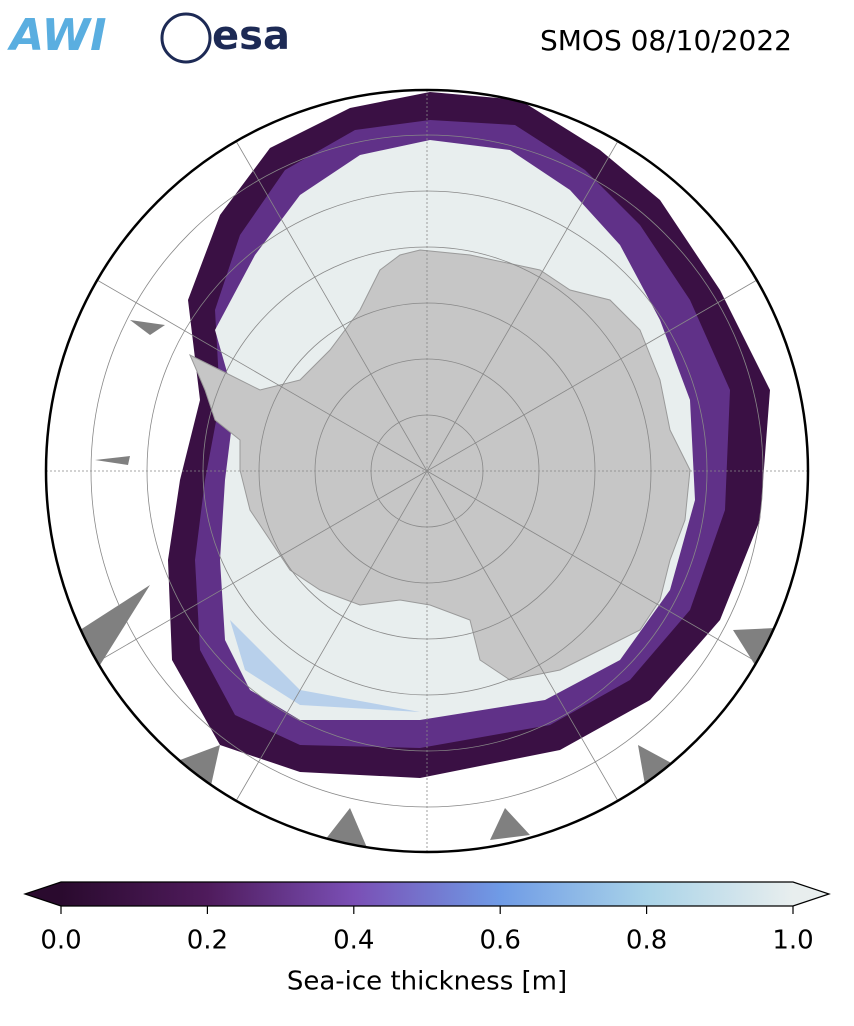 The image size is (854, 1026). What do you see at coordinates (427, 982) in the screenshot?
I see `colorbar-label: Sea-ice thickness [m]` at bounding box center [427, 982].